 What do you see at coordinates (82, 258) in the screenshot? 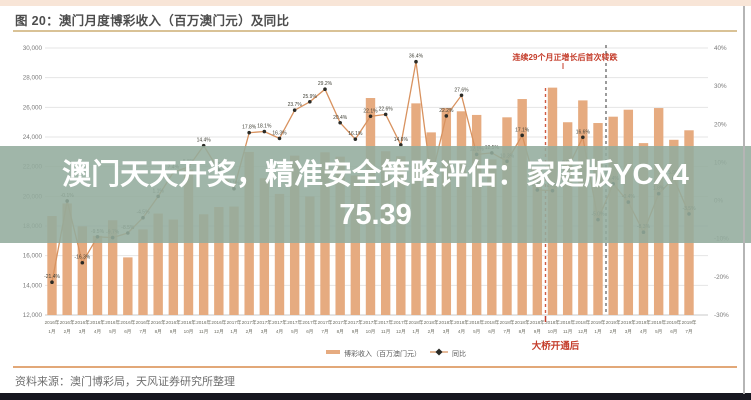
I see `svg-text: -16.3%` at bounding box center [82, 258].